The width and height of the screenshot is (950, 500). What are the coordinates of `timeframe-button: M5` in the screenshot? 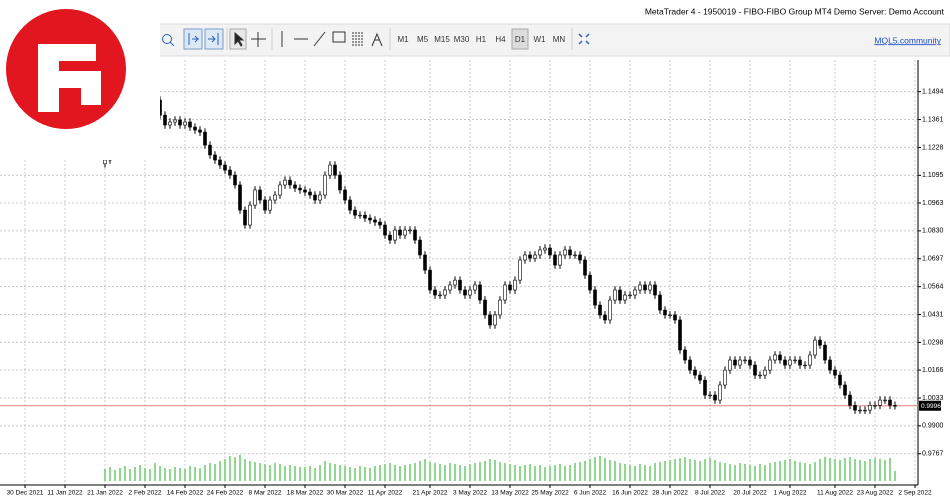 It's located at (423, 39).